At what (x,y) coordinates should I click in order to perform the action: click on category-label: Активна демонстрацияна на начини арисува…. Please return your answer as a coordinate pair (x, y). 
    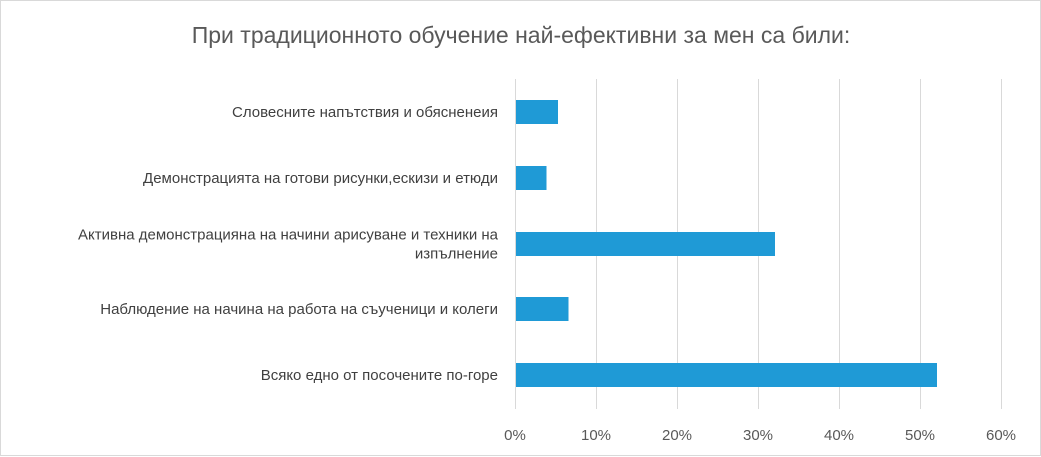
    Looking at the image, I should click on (288, 245).